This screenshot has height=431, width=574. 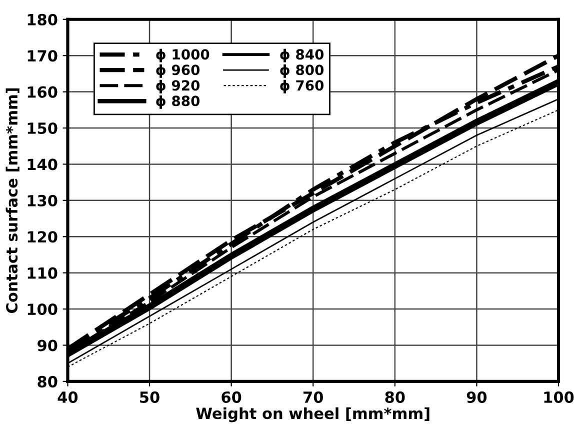 I want to click on y-tick-label: 160, so click(x=43, y=92).